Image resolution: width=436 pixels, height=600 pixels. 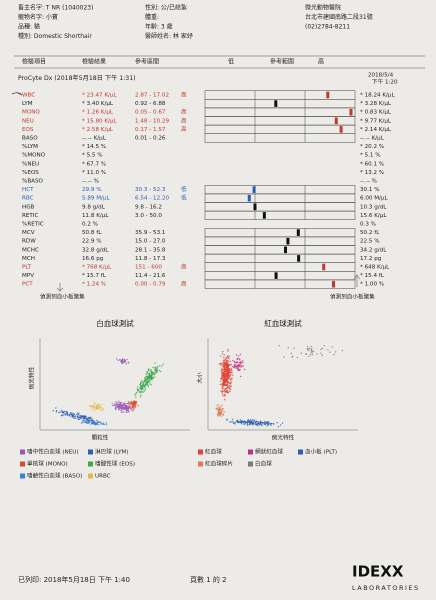 I want to click on test-name: EOS, so click(x=28, y=130).